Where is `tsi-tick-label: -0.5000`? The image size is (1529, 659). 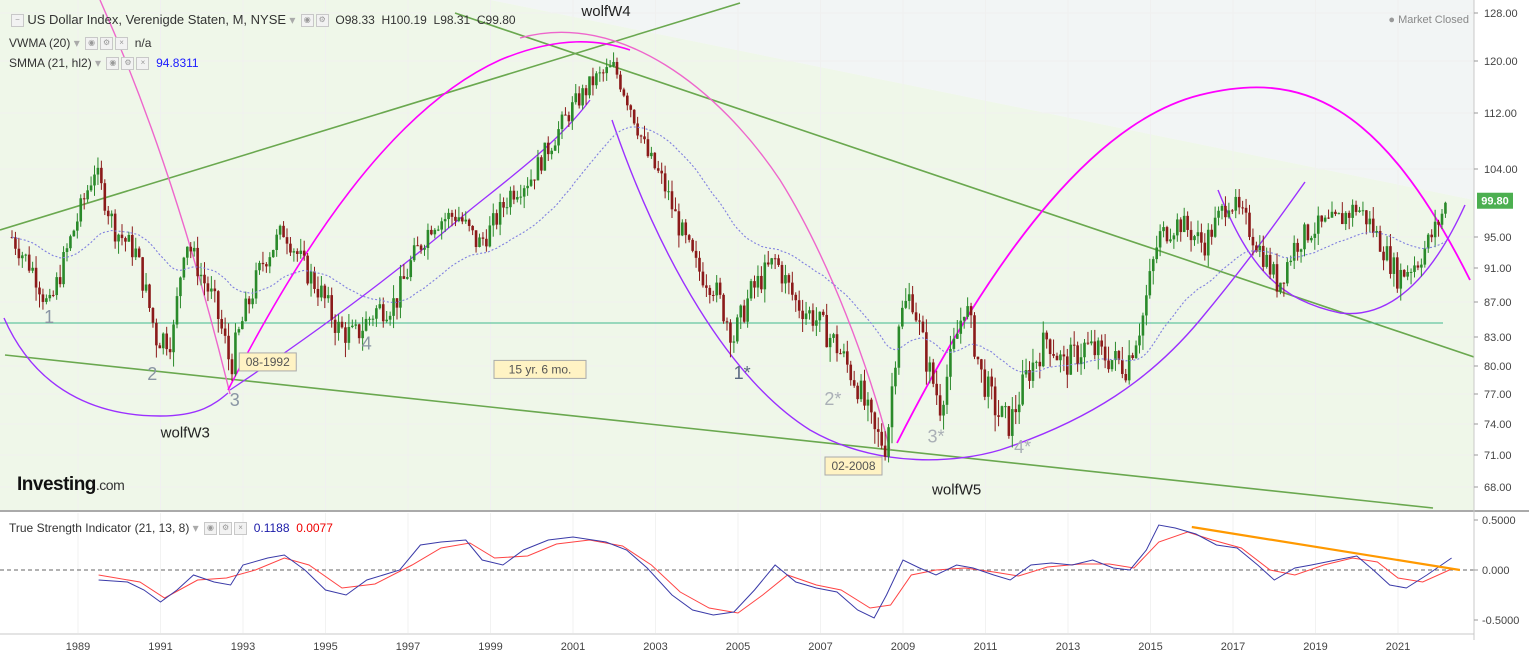 tsi-tick-label: -0.5000 is located at coordinates (1500, 621).